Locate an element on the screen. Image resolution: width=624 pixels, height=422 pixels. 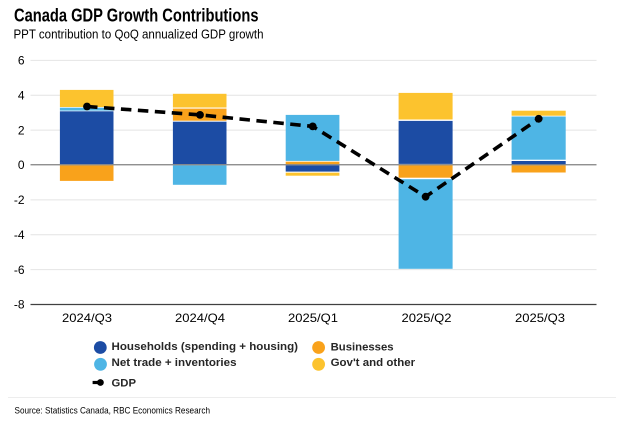
svg-text: 2 is located at coordinates (21, 130).